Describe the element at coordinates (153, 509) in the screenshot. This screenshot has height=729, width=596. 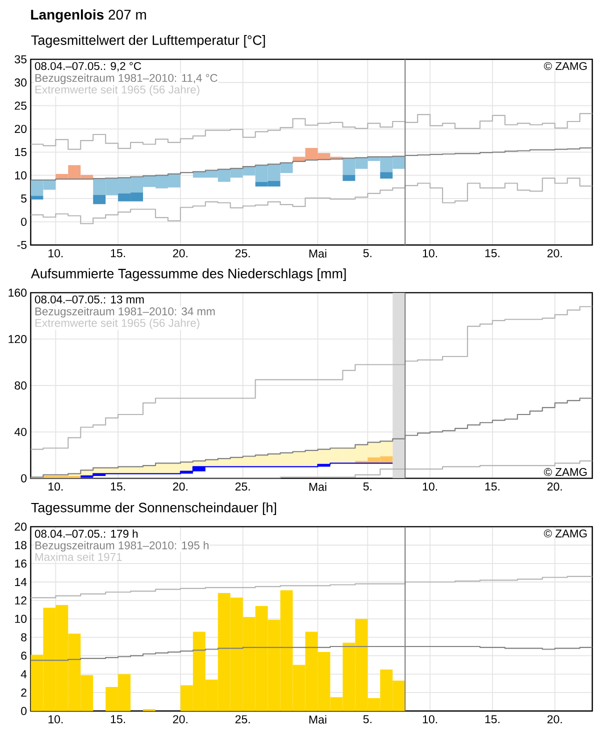
I see `chart-title: Tagessumme der Sonnenscheindauer [h]` at that location.